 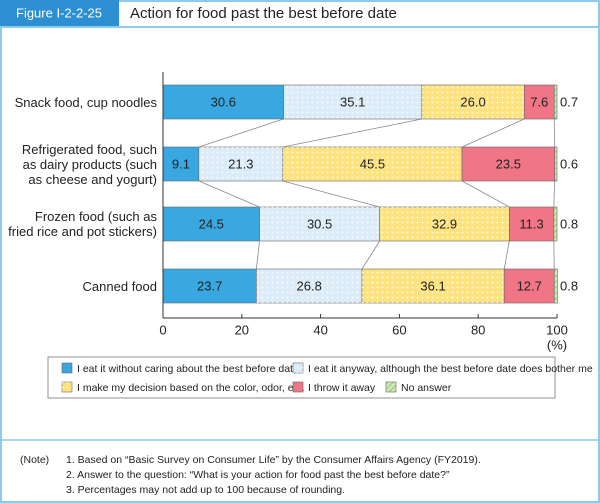 I want to click on figure-label-box, so click(x=59, y=13).